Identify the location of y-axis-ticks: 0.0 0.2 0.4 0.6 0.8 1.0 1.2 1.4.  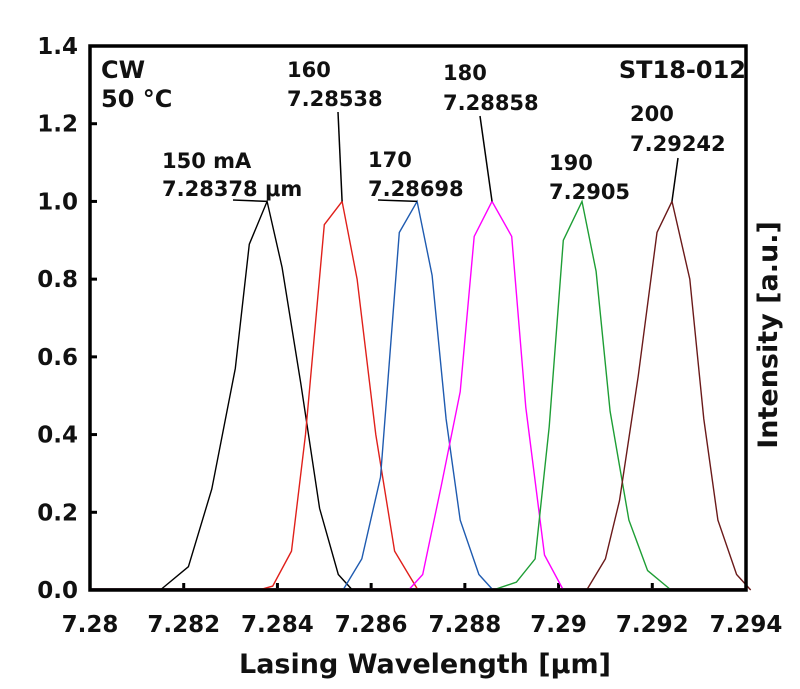
(67, 319).